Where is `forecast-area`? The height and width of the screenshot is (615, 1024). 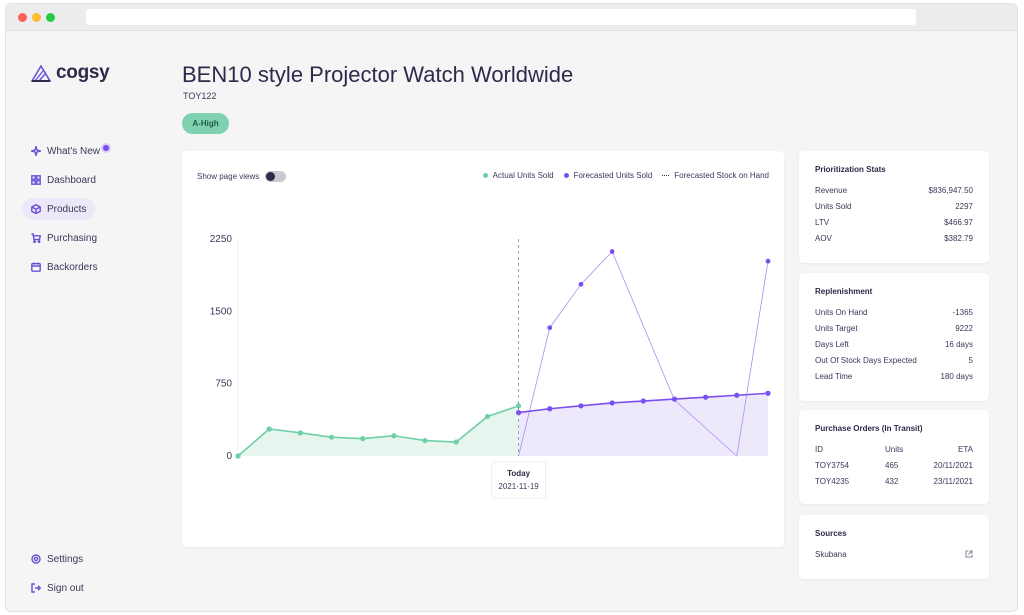
forecast-area is located at coordinates (643, 424).